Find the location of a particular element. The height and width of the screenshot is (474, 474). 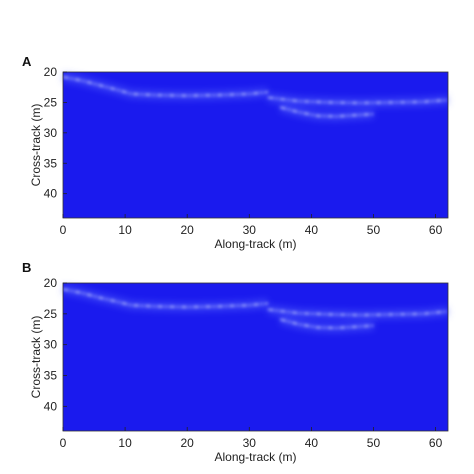

y-axis-b-label: Cross-track (m) is located at coordinates (36, 357).